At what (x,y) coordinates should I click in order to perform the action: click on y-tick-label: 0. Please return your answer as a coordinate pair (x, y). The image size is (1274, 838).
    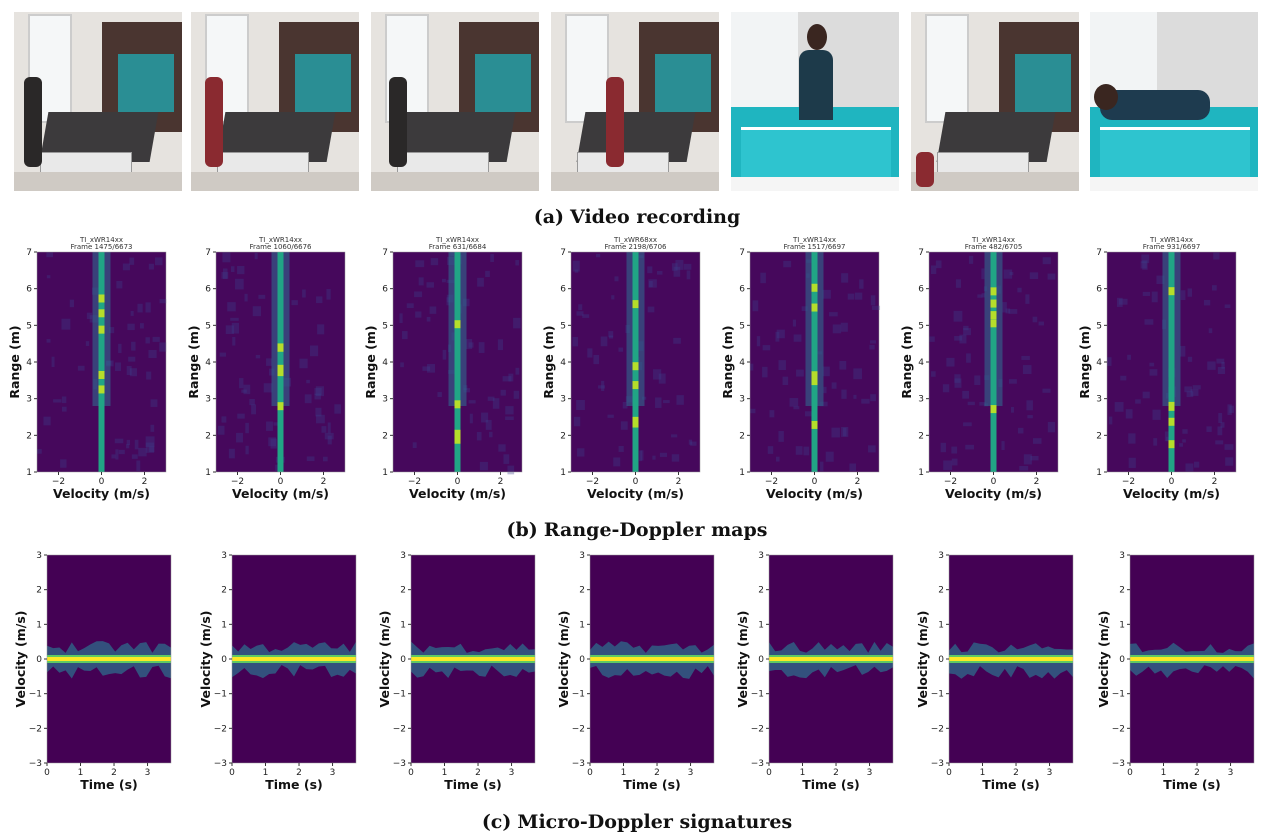
    Looking at the image, I should click on (582, 660).